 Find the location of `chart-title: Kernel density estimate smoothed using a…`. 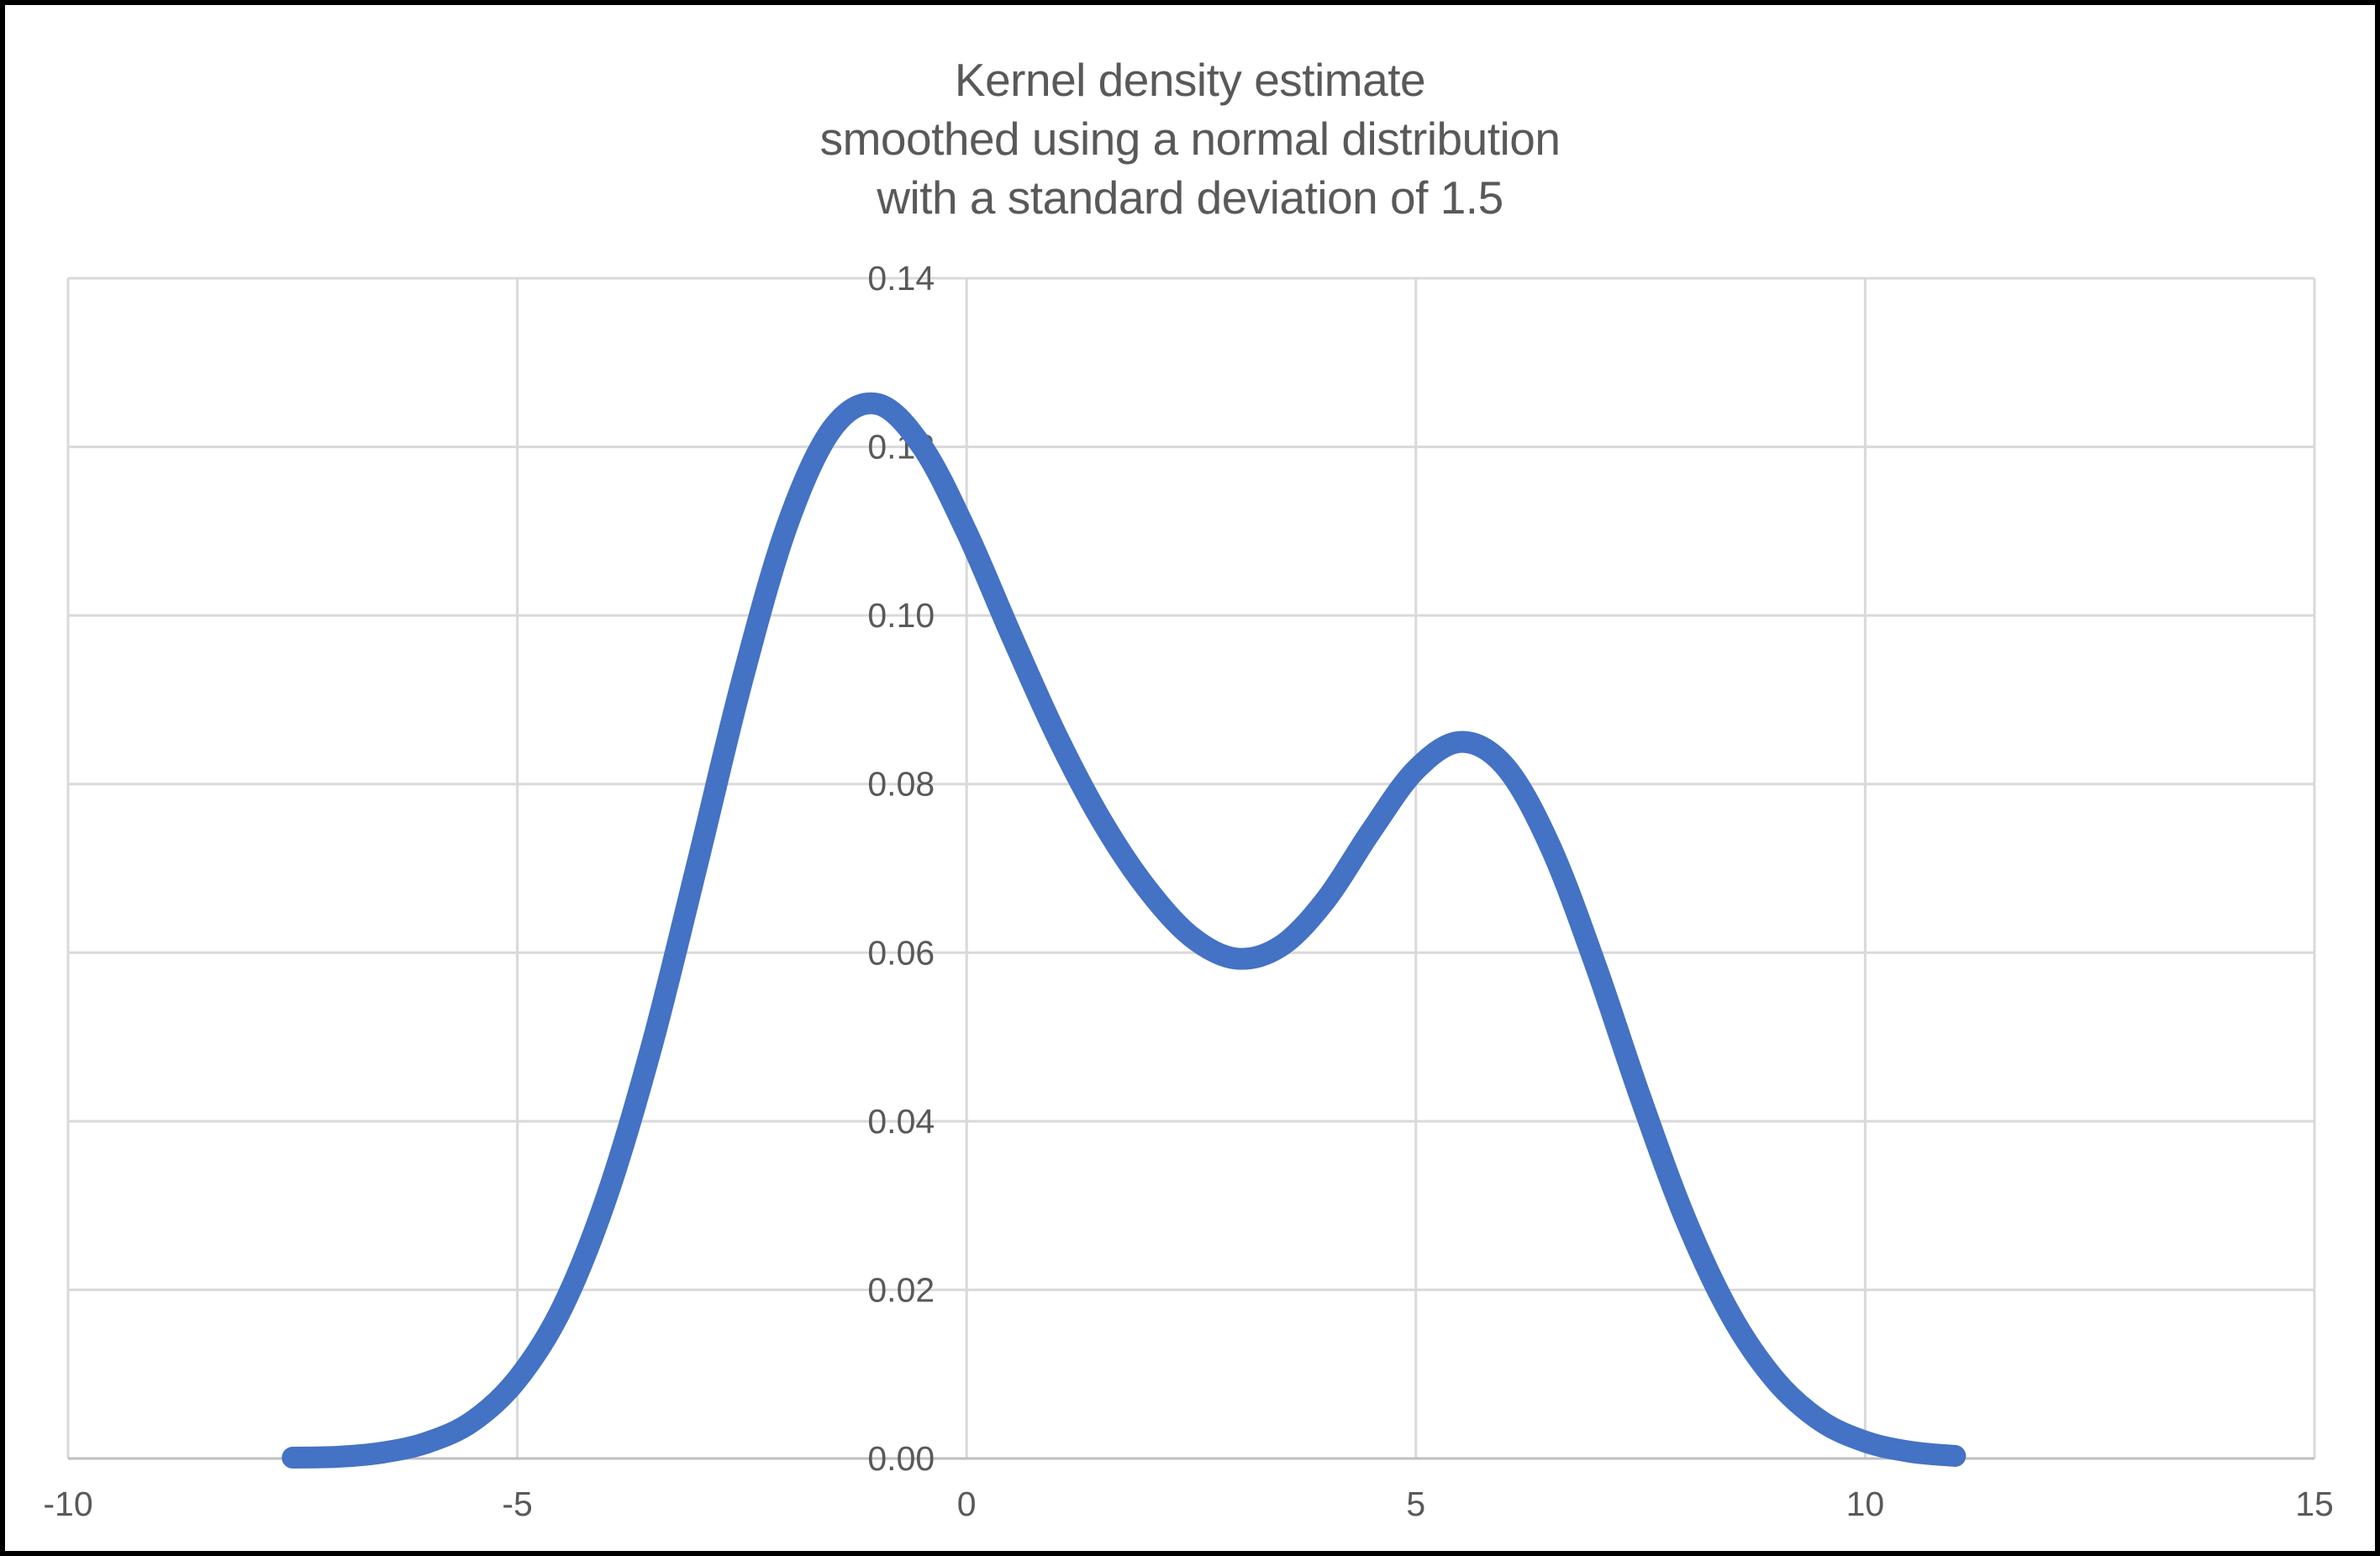

chart-title: Kernel density estimate smoothed using a… is located at coordinates (1190, 138).